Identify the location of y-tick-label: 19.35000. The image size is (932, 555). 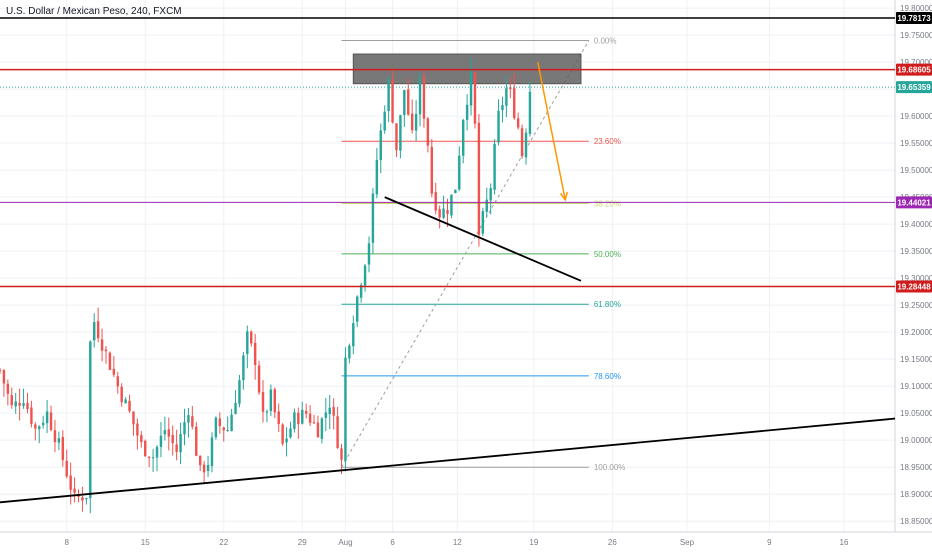
(916, 251).